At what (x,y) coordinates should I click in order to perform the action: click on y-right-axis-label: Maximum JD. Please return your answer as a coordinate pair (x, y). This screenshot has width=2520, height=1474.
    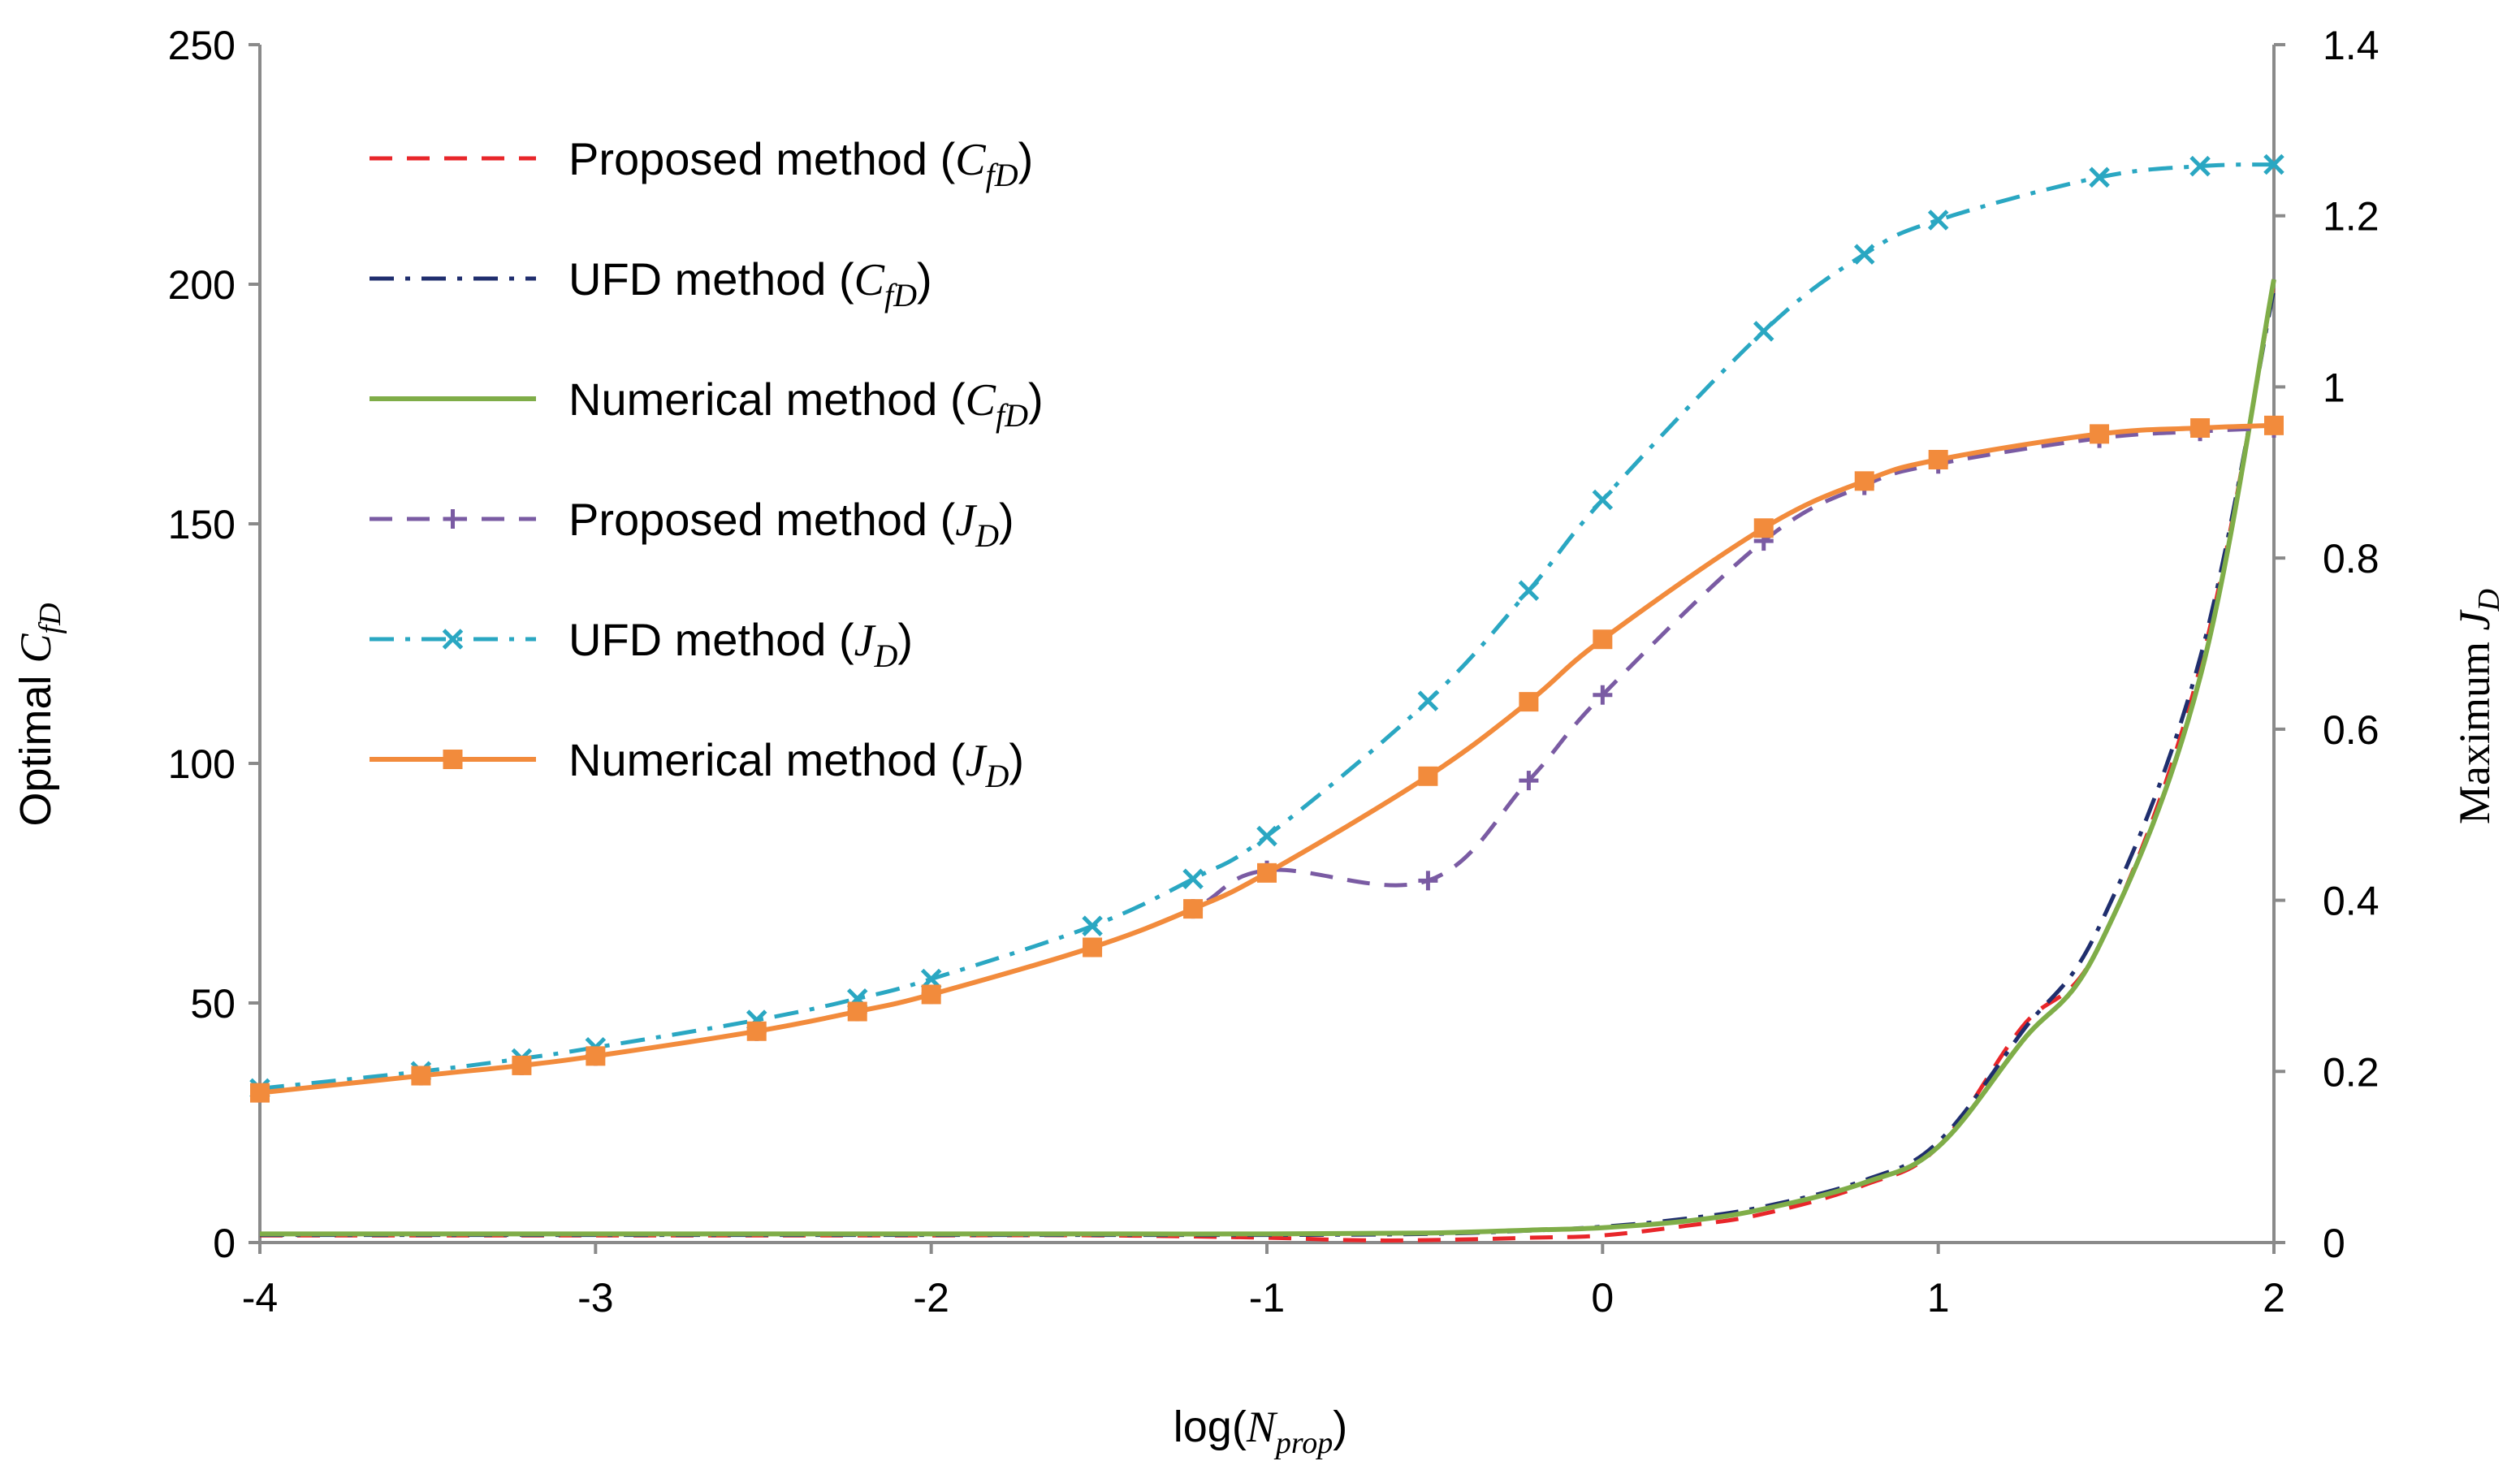
    Looking at the image, I should click on (2478, 706).